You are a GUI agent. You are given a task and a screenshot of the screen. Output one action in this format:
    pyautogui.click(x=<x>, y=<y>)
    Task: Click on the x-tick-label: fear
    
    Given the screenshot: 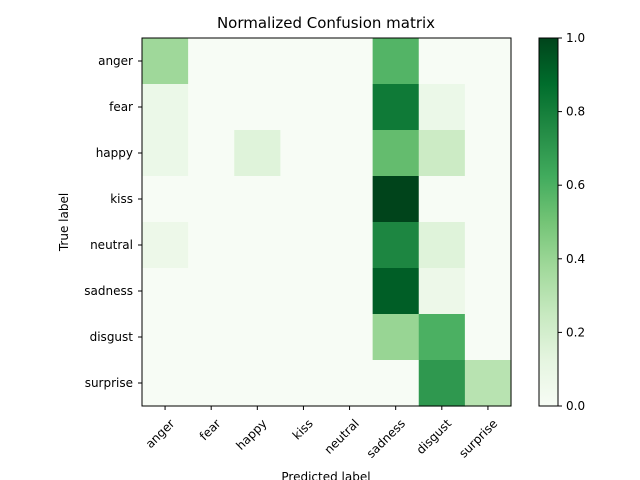 What is the action you would take?
    pyautogui.click(x=210, y=429)
    